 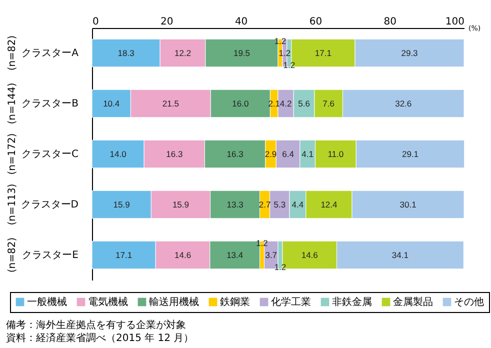 I want to click on text: 備考：海外生産拠点を有する企業が対象, so click(x=96, y=325).